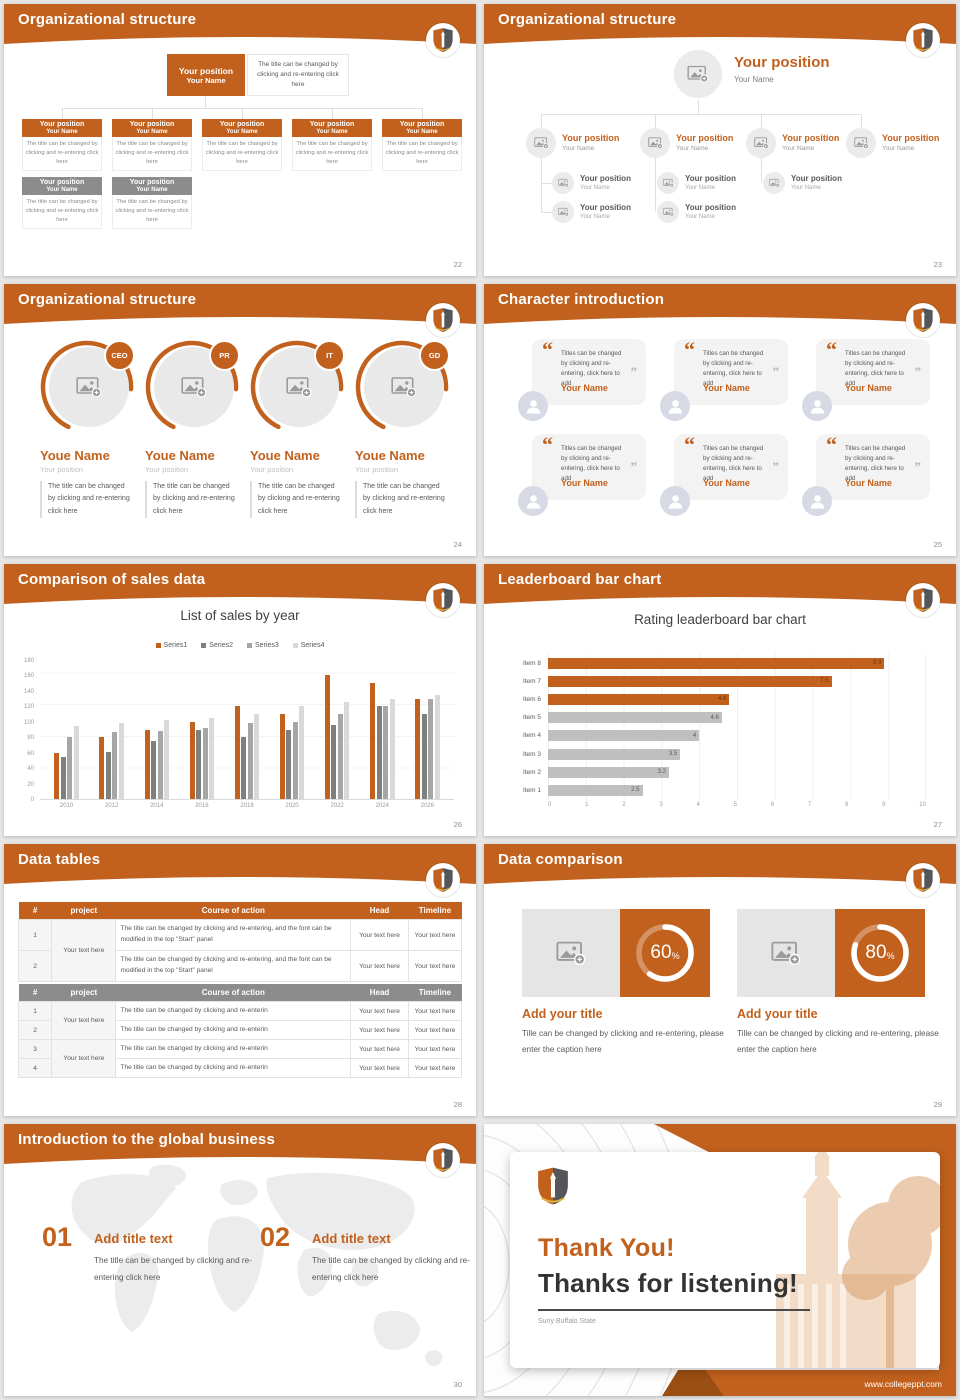 The height and width of the screenshot is (1400, 960). Describe the element at coordinates (28, 661) in the screenshot. I see `y-tick-label: 180` at that location.